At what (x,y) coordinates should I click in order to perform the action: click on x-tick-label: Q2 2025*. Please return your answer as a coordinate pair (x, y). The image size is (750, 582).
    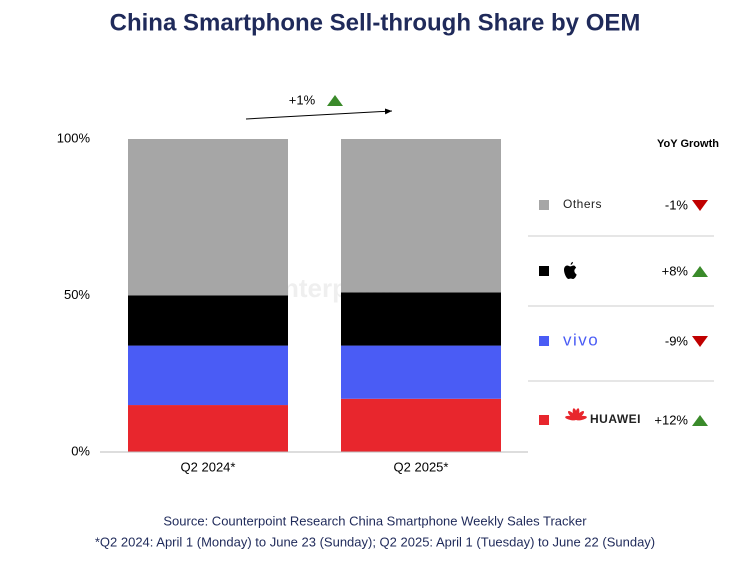
    Looking at the image, I should click on (421, 466).